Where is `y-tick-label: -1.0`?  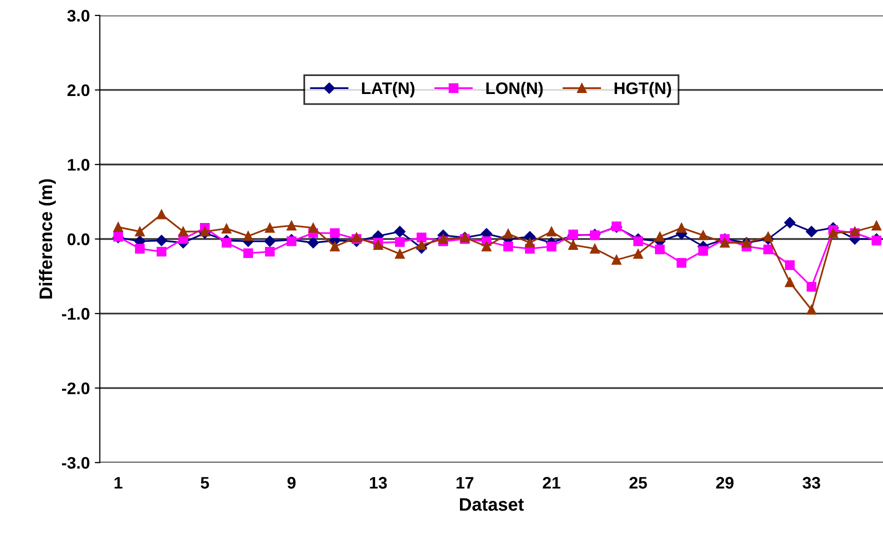 y-tick-label: -1.0 is located at coordinates (76, 314).